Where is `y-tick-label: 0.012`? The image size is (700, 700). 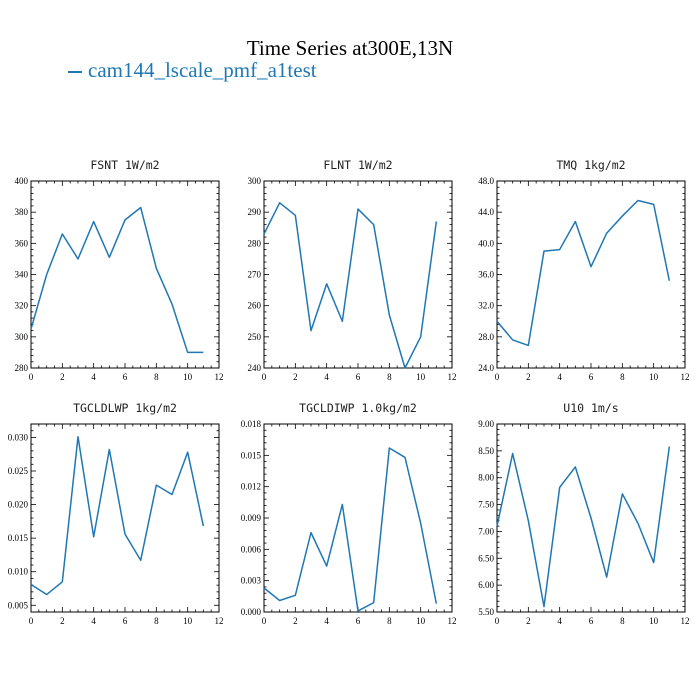
y-tick-label: 0.012 is located at coordinates (251, 487).